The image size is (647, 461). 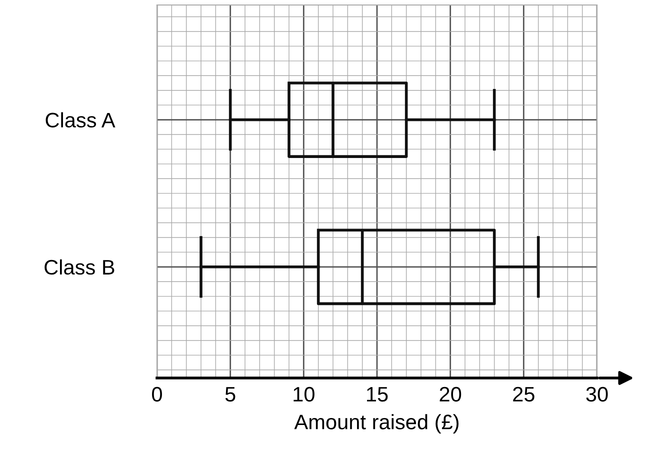 I want to click on x-tick-label: 25, so click(x=523, y=394).